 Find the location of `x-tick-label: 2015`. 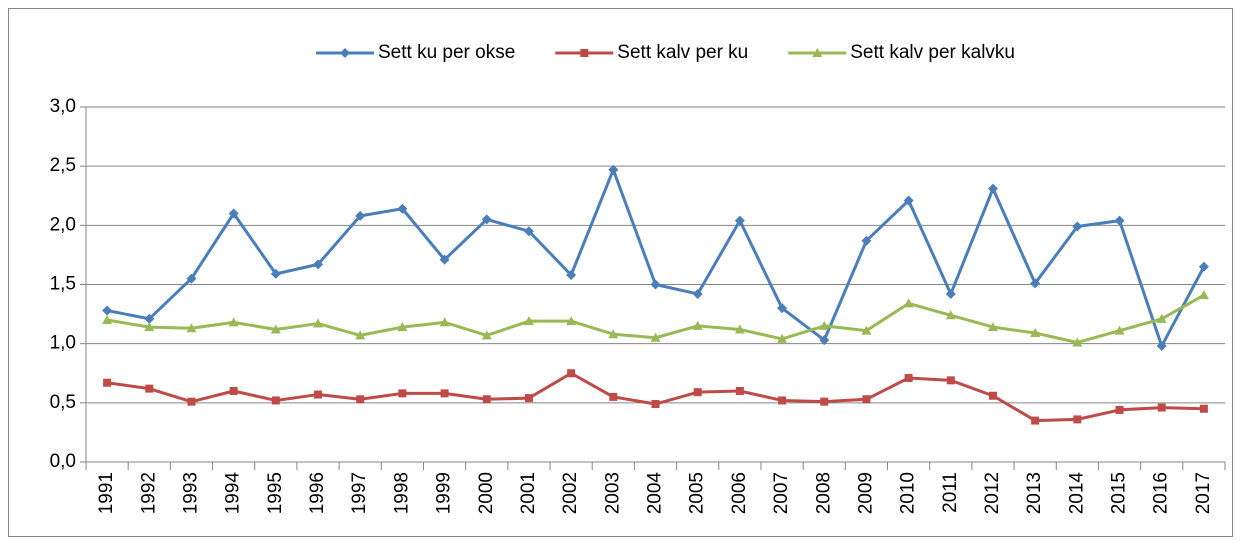

x-tick-label: 2015 is located at coordinates (1119, 493).